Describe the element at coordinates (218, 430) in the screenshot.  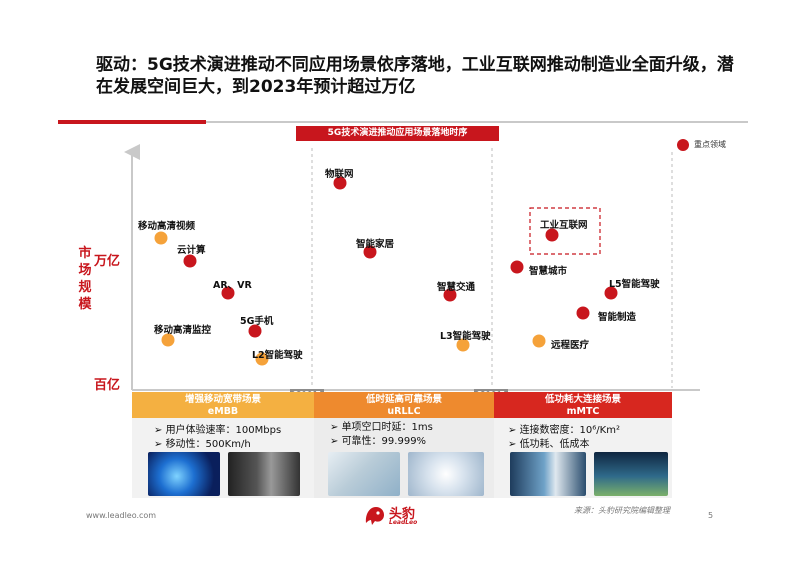
I see `bullet-embb-1: ➢ 用户体验速率：100Mbps` at that location.